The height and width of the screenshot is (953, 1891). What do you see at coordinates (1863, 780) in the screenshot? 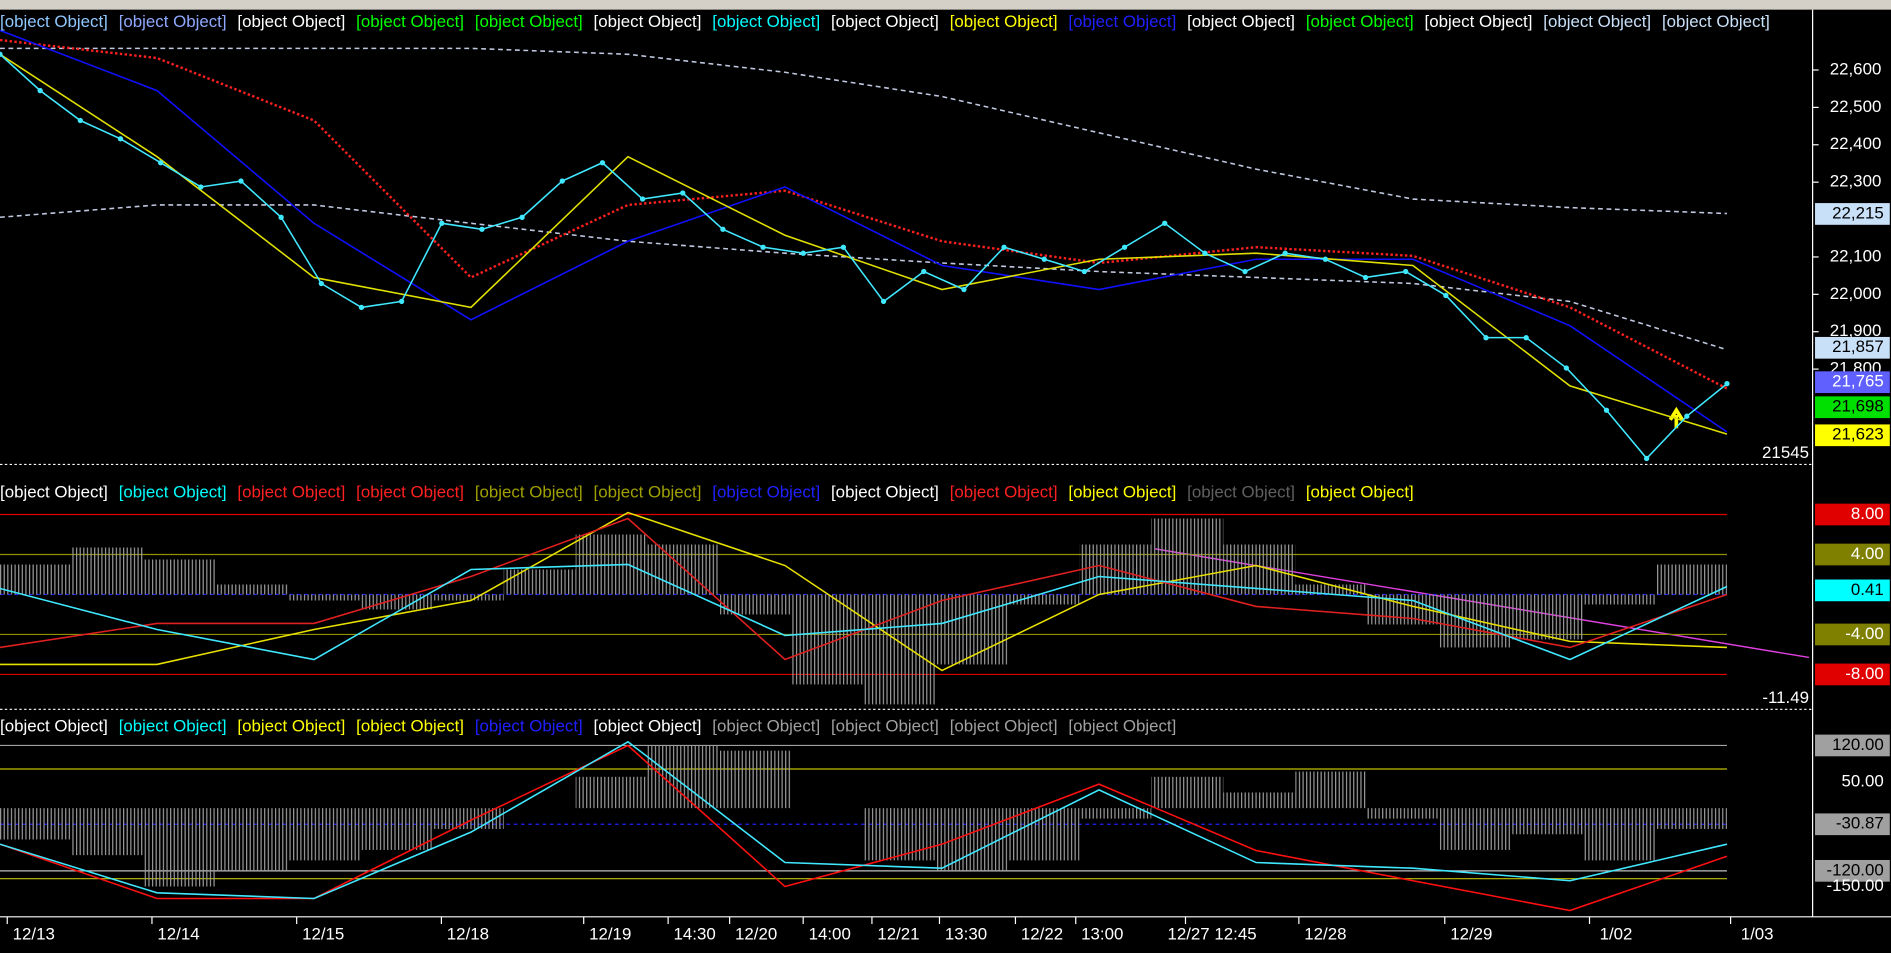
I see `value-tag-label: 50.00` at bounding box center [1863, 780].